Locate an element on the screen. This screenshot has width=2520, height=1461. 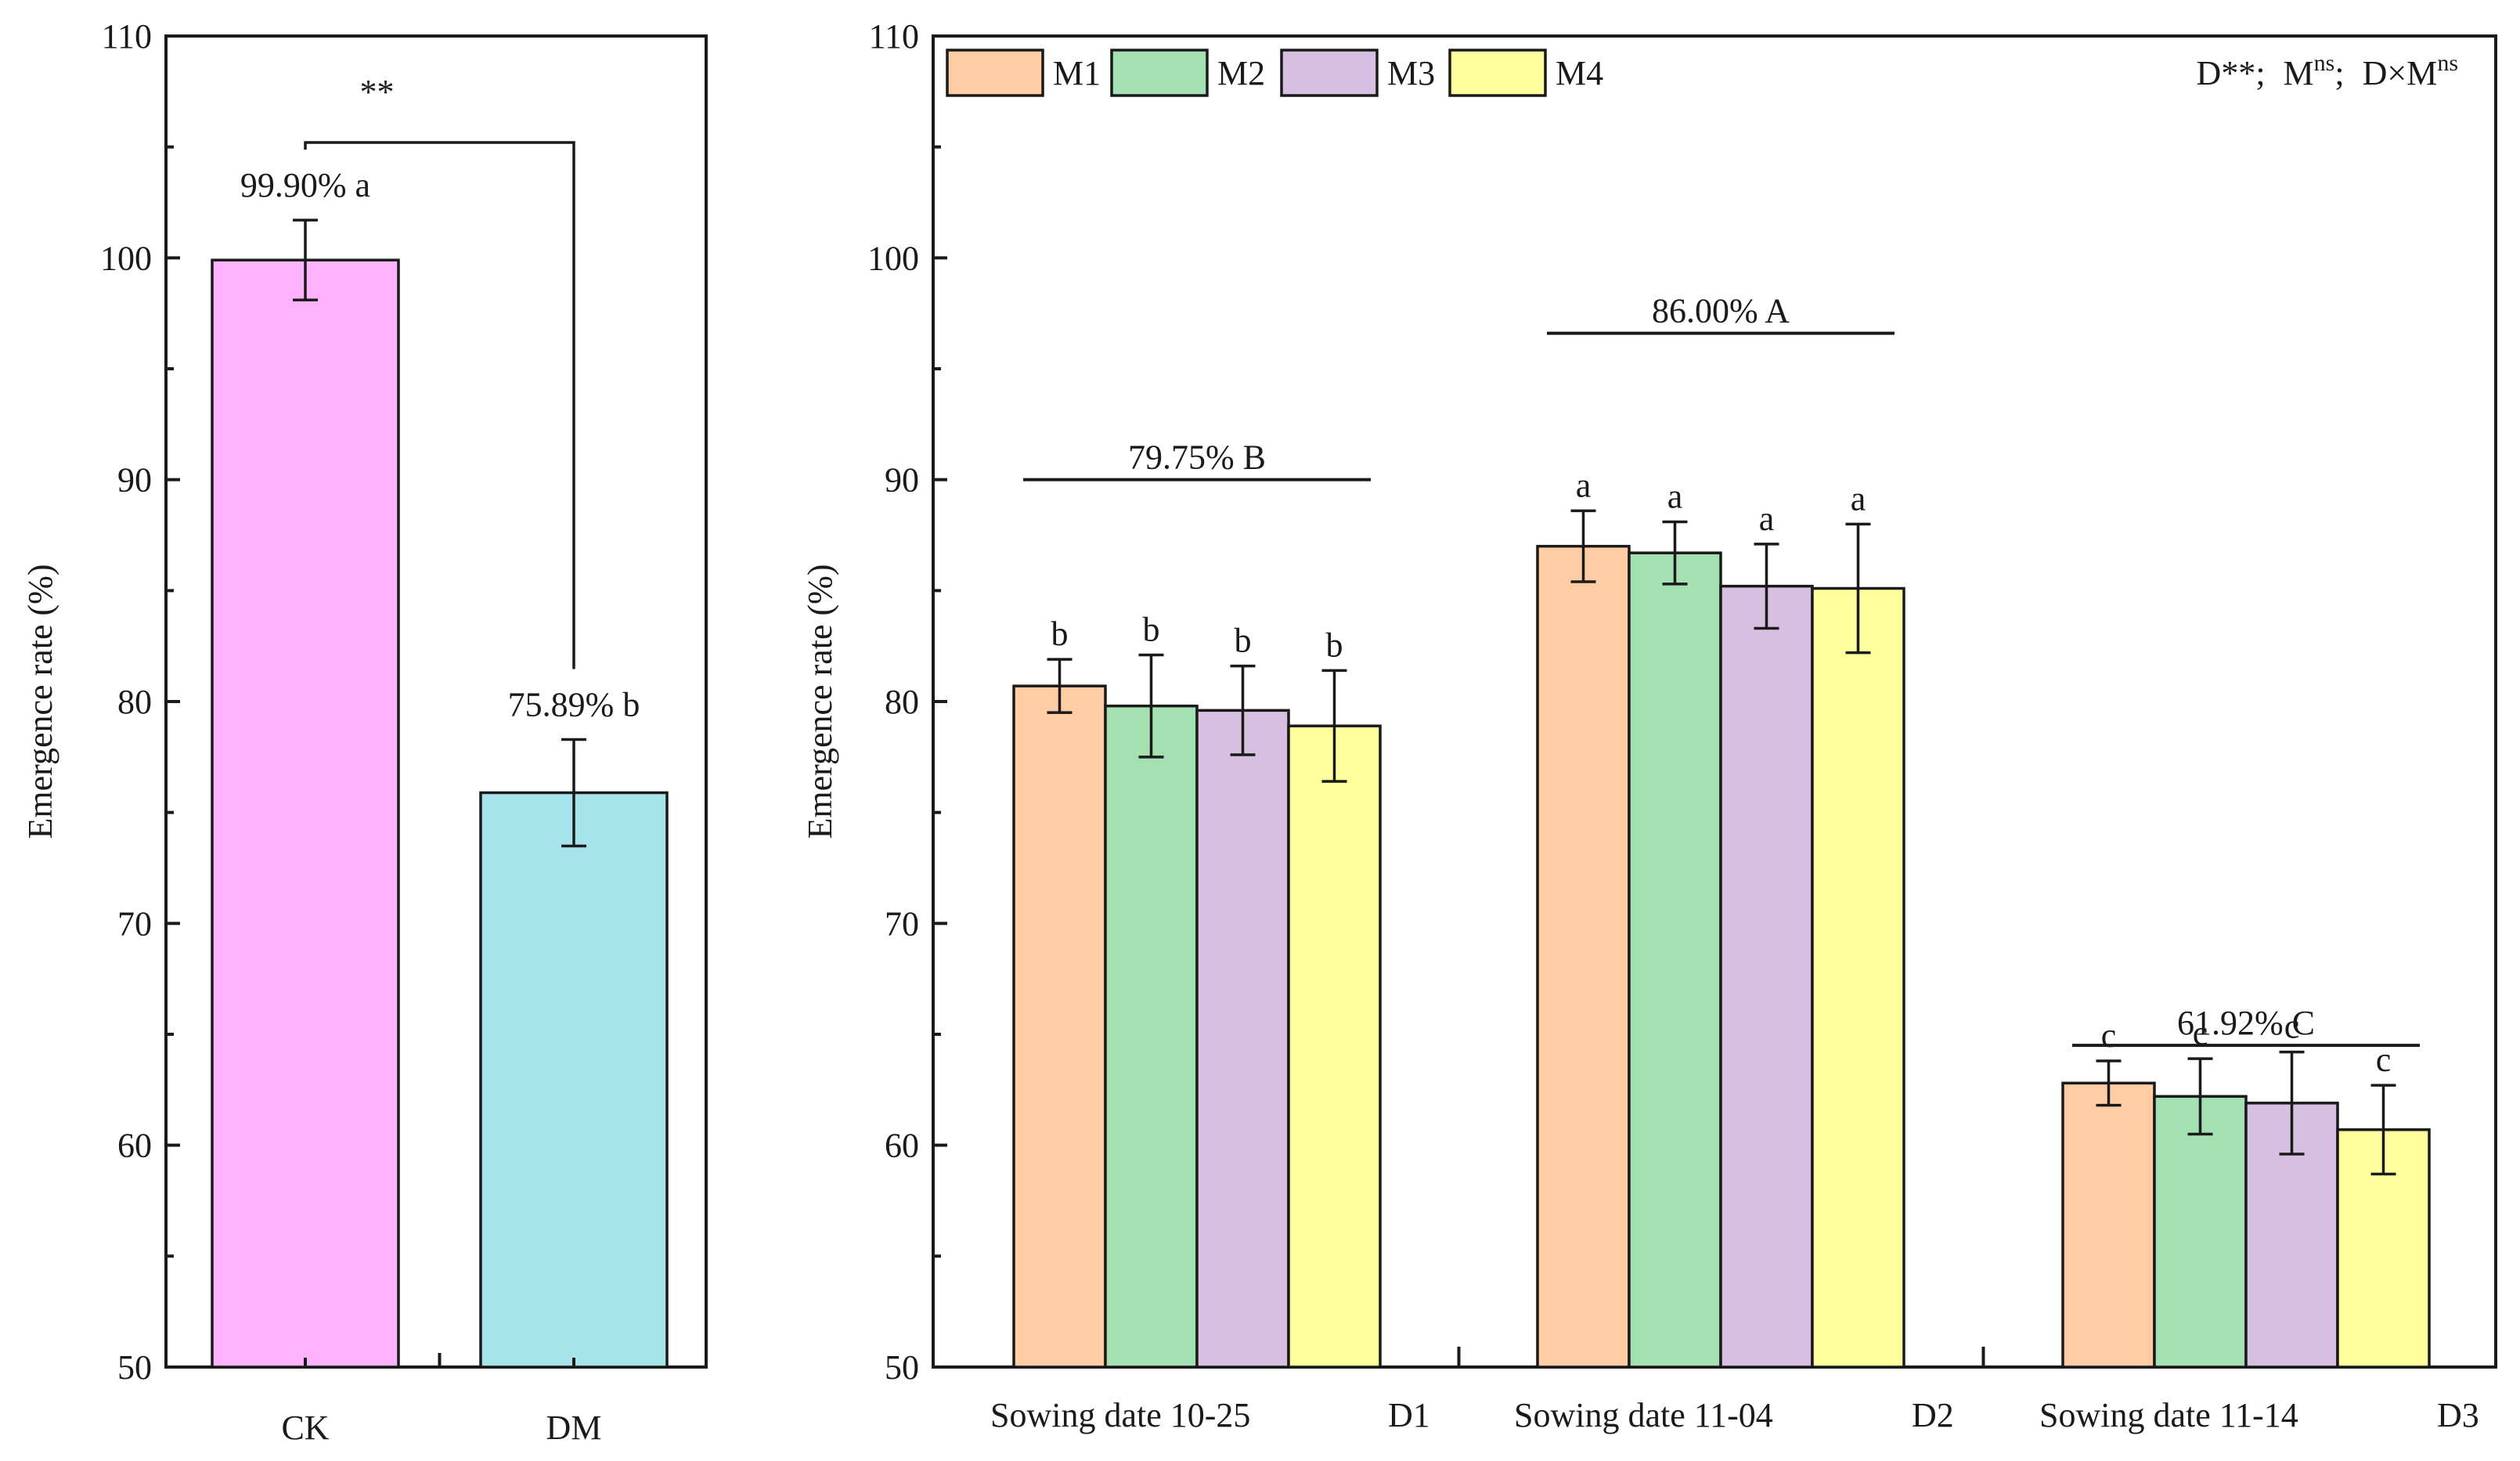
bar-d1-m4 is located at coordinates (1334, 1046).